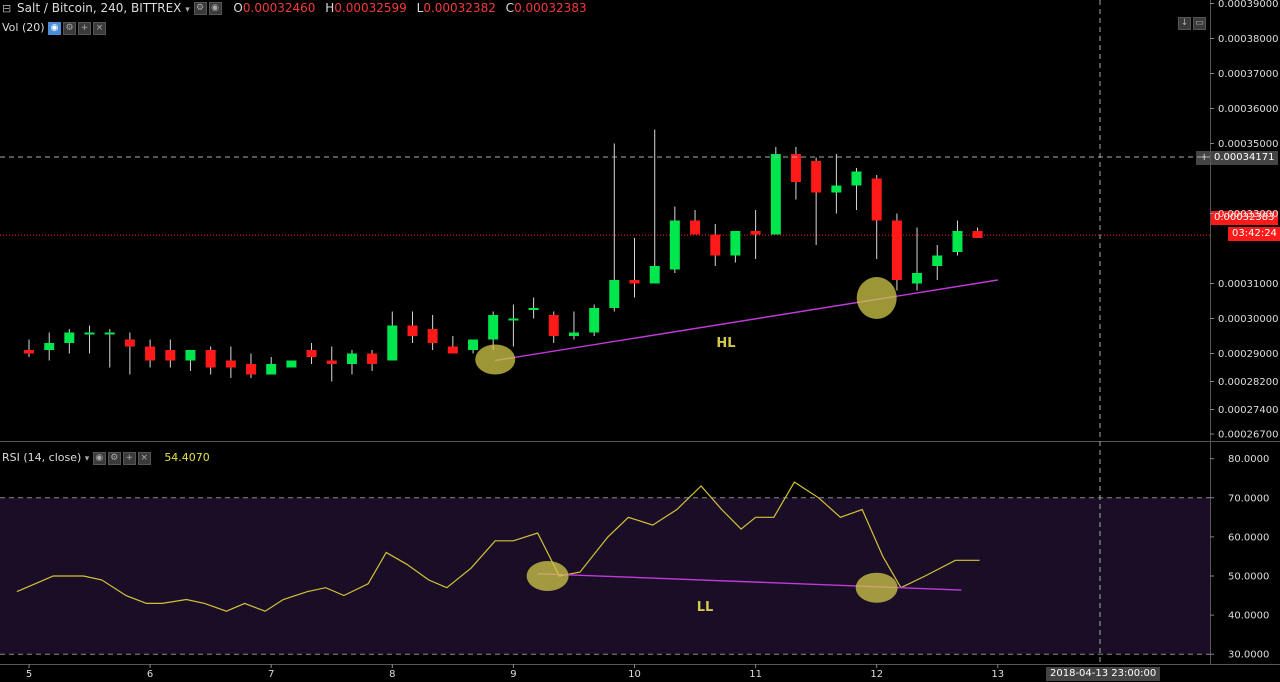  I want to click on symbol-title: Salt / Bitcoin, 240, BITTREX, so click(99, 8).